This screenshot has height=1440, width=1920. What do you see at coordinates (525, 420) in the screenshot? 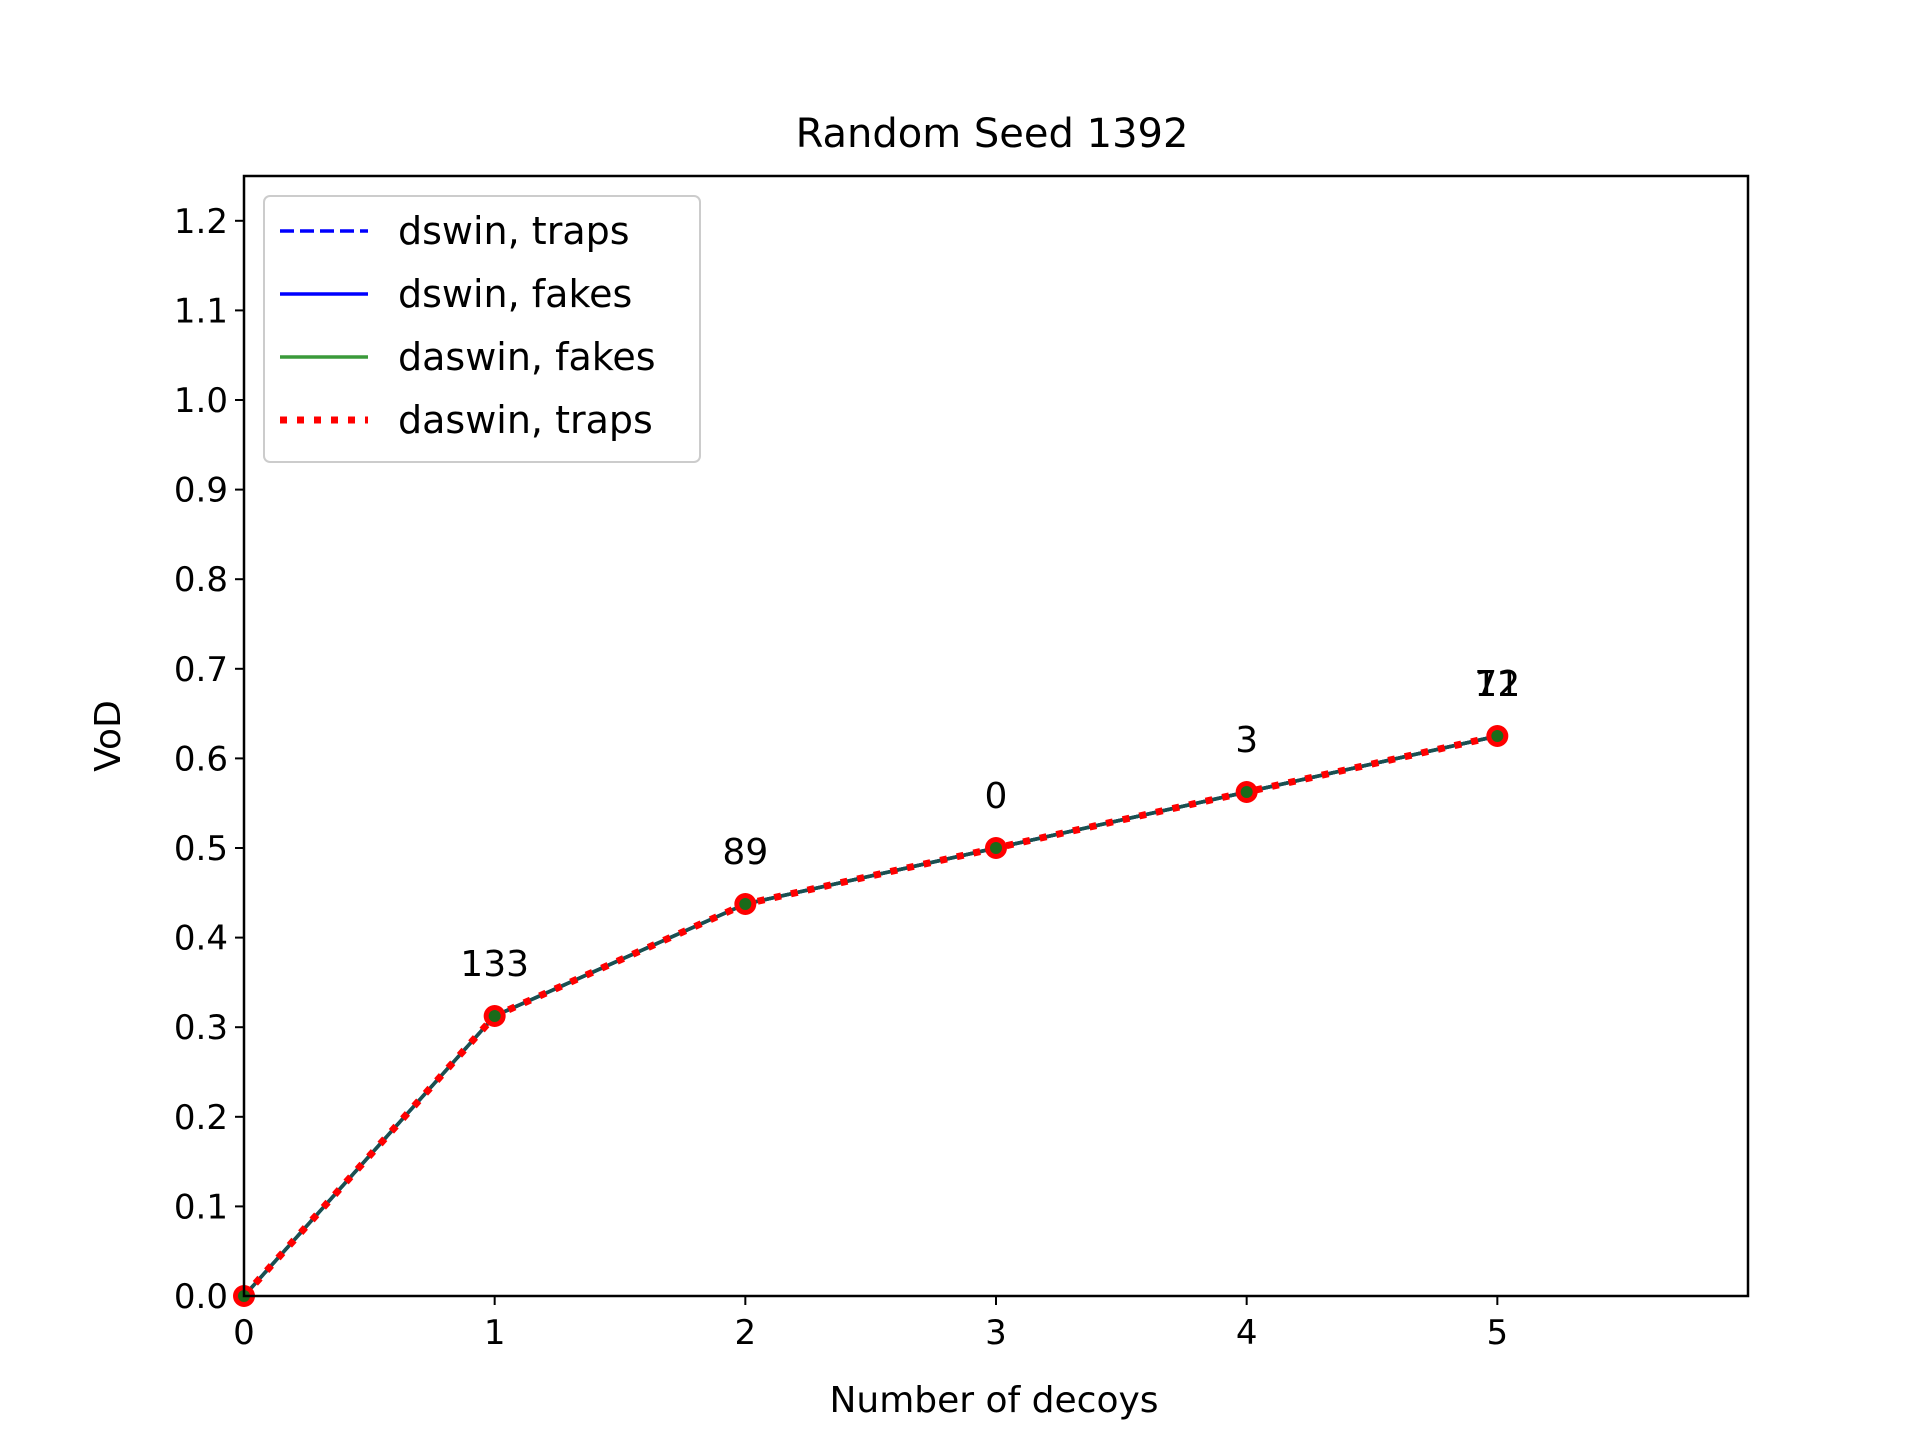
I see `legend-label: daswin, traps` at bounding box center [525, 420].